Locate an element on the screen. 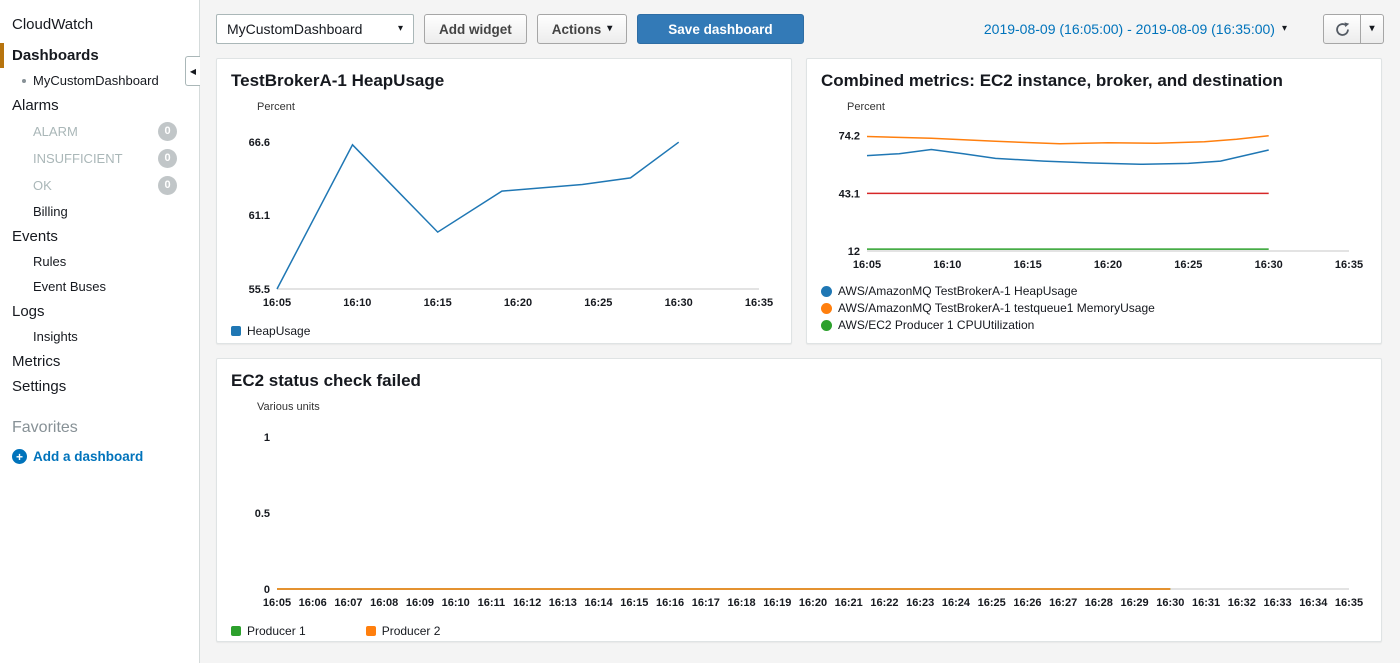  y-axis-label: Various units is located at coordinates (288, 407).